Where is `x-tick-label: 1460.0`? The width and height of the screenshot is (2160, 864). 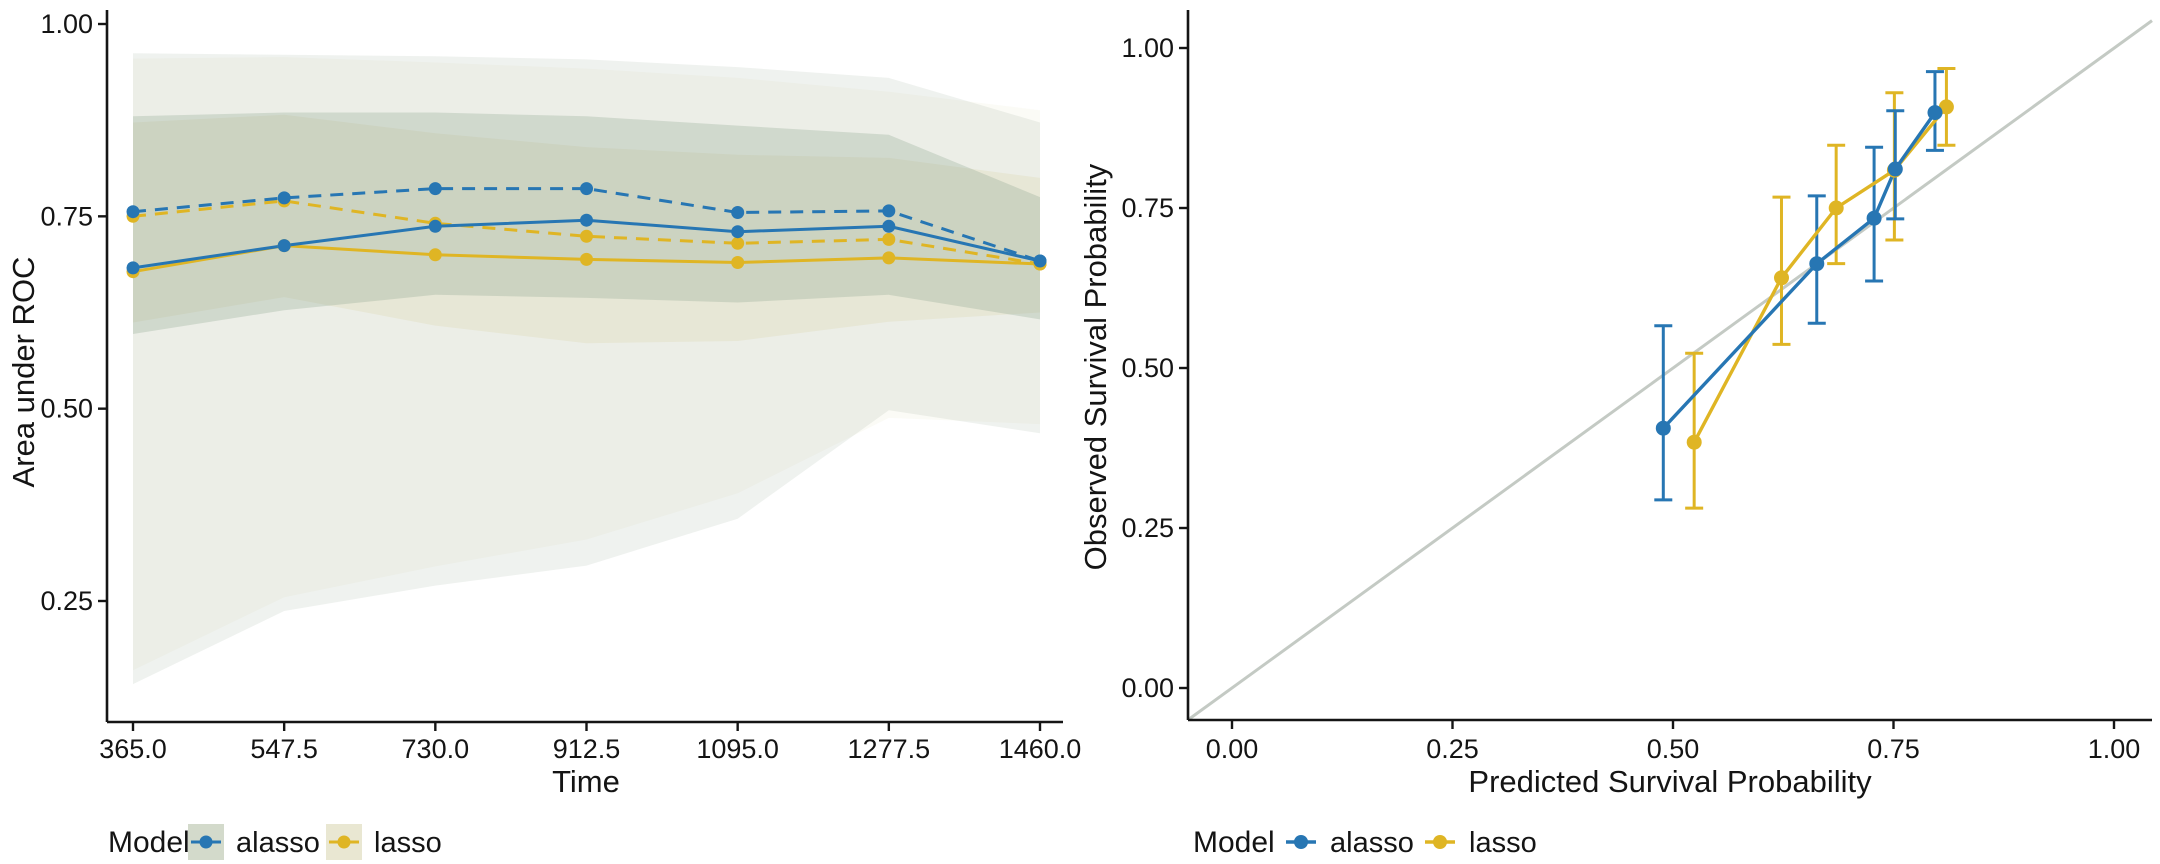
x-tick-label: 1460.0 is located at coordinates (1040, 749).